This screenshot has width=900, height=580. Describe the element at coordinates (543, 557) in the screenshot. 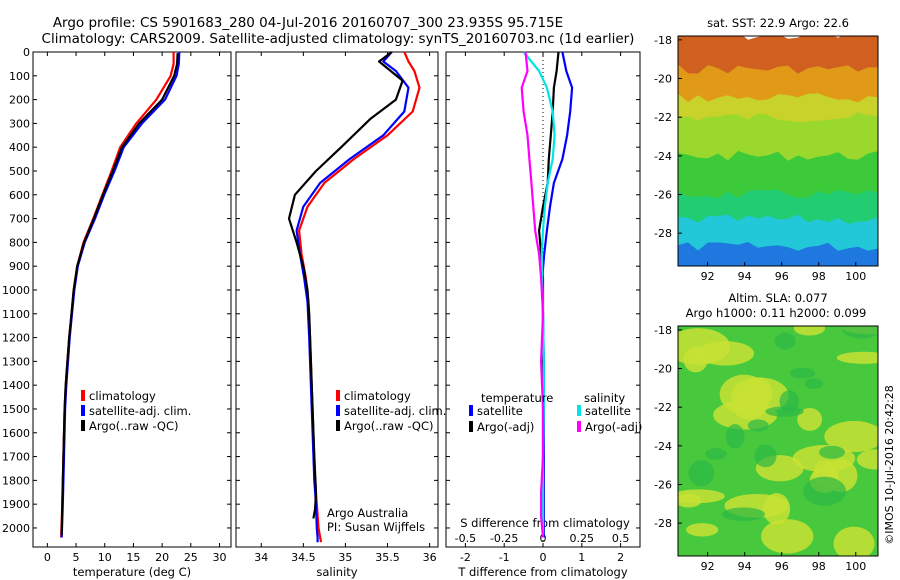

I see `x-tick-label: 0` at that location.